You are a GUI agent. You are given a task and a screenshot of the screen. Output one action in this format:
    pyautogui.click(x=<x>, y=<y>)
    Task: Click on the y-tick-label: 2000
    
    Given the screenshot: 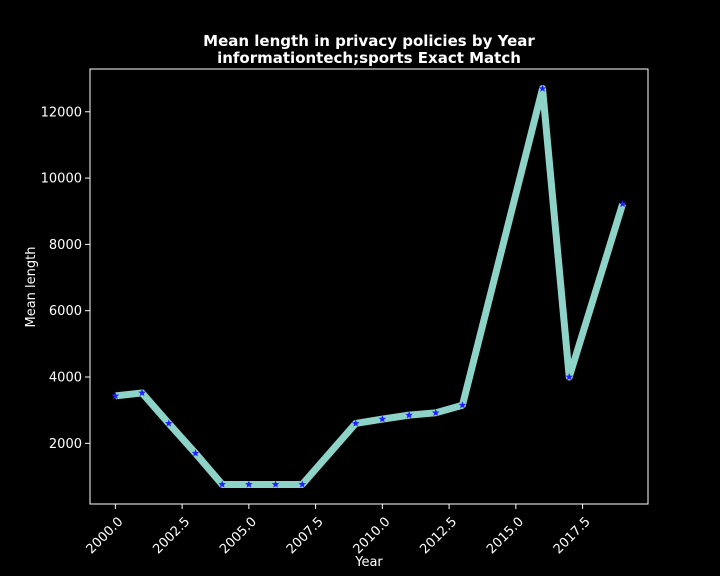 What is the action you would take?
    pyautogui.click(x=65, y=444)
    